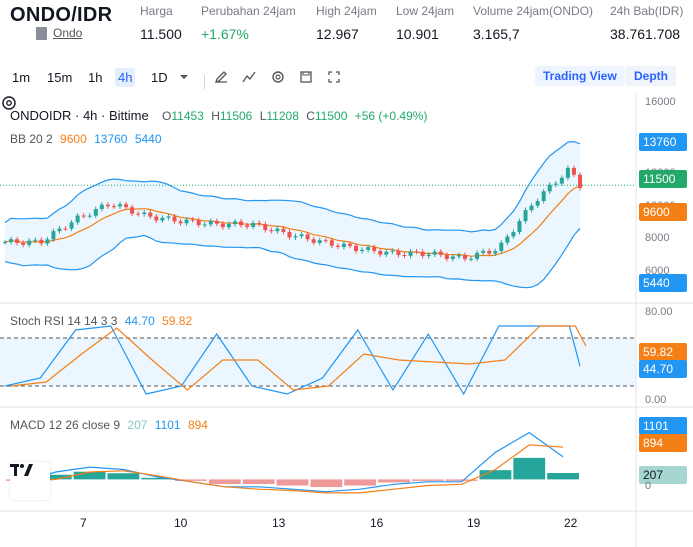 The image size is (693, 547). What do you see at coordinates (21, 77) in the screenshot?
I see `timeframe-1m: 1m` at bounding box center [21, 77].